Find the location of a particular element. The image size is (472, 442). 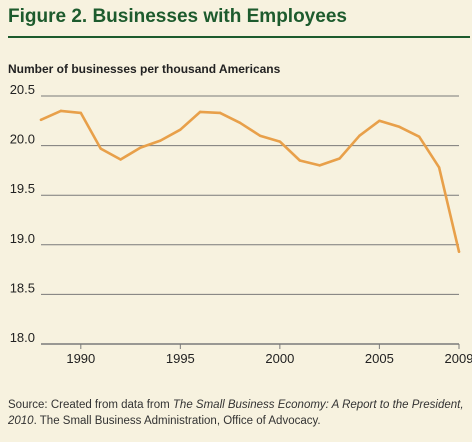

data-point-2009 is located at coordinates (459, 251).